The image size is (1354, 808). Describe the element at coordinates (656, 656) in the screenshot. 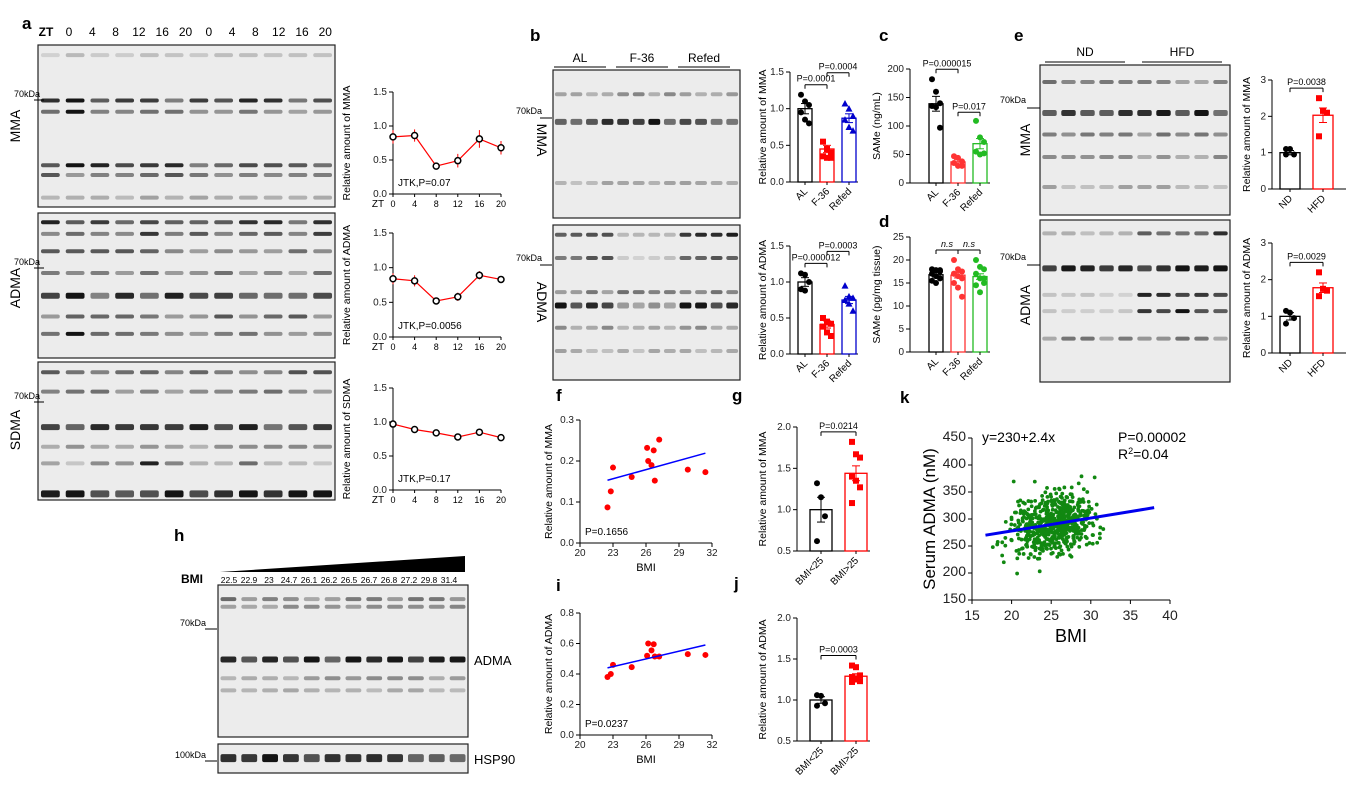

I see `regression-line` at that location.